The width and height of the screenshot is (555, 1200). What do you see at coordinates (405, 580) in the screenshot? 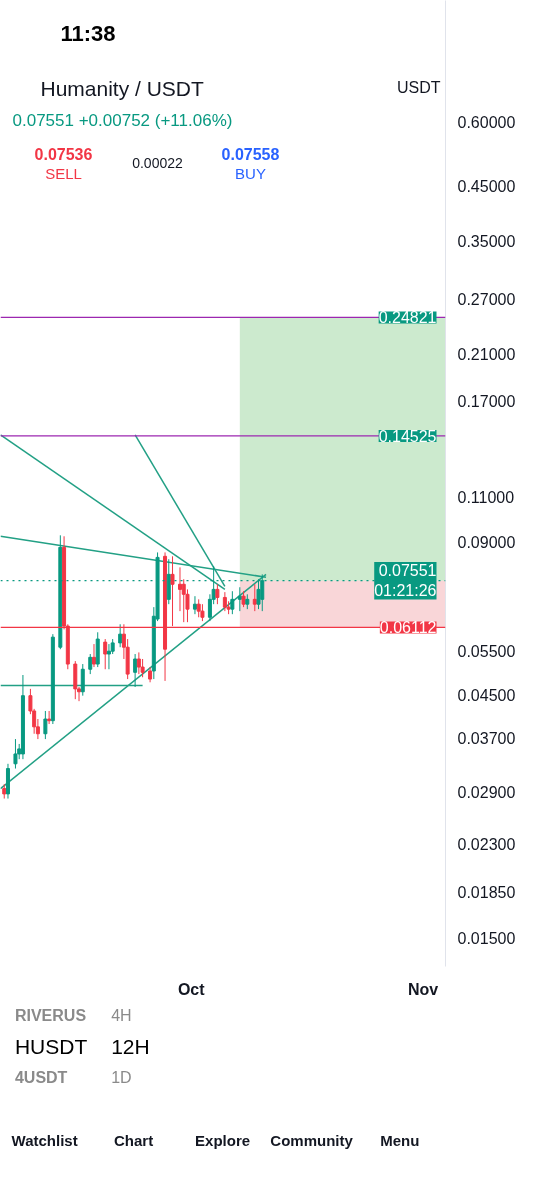
I see `ref-line-label: 0.07551 01:21:26` at bounding box center [405, 580].